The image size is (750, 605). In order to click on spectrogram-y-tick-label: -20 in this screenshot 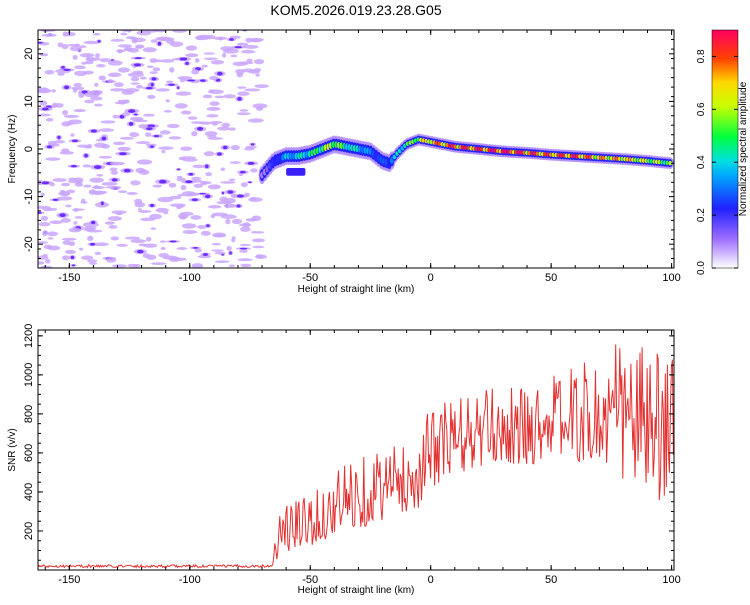, I will do `click(29, 244)`.